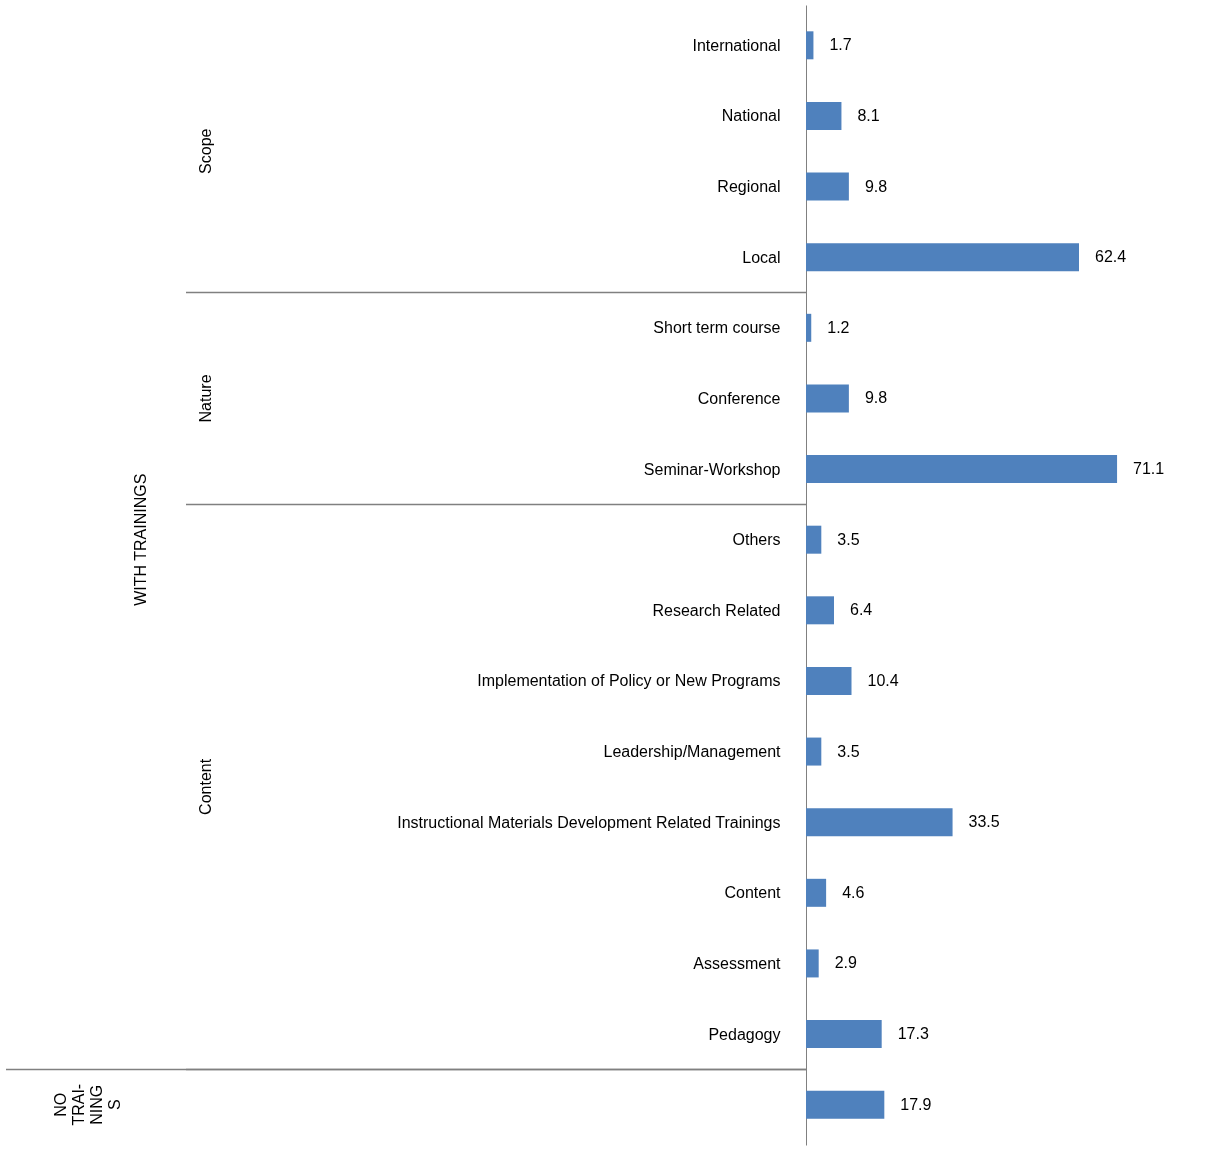 The width and height of the screenshot is (1207, 1153). I want to click on text: Content, so click(205, 786).